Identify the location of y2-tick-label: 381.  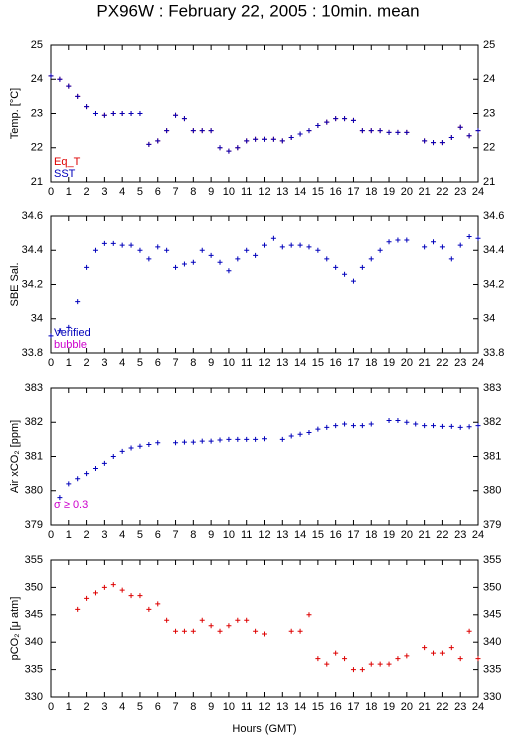
(492, 456).